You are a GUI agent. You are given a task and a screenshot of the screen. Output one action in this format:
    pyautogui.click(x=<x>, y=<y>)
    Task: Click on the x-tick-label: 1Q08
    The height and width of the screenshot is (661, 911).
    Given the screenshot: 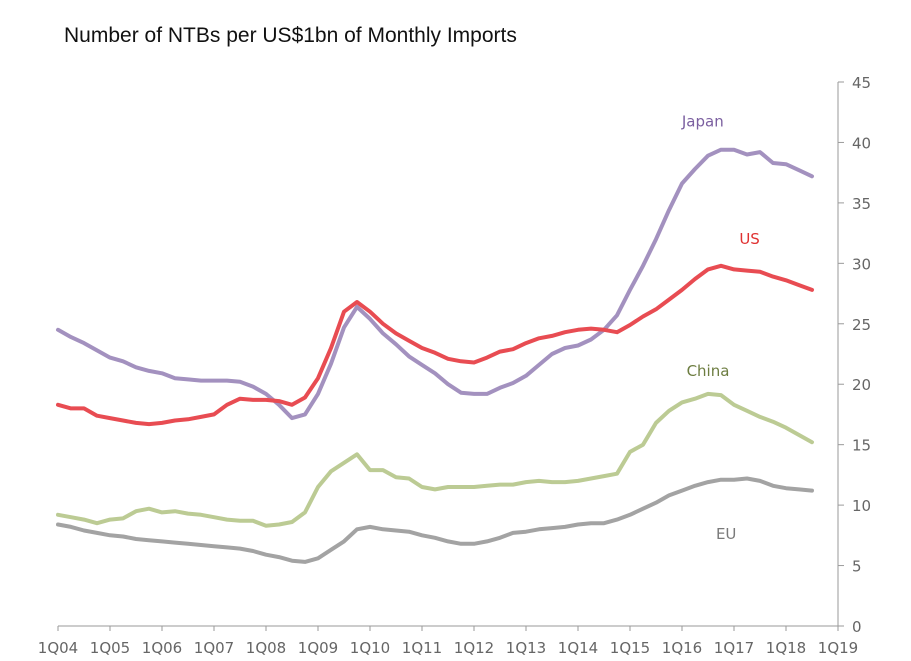 What is the action you would take?
    pyautogui.click(x=266, y=648)
    